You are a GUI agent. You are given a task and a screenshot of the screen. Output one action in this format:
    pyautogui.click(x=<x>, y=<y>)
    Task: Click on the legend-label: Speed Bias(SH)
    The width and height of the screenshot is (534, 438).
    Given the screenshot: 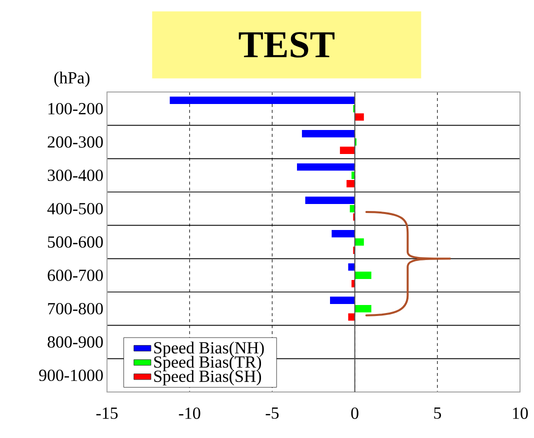 What is the action you would take?
    pyautogui.click(x=208, y=378)
    